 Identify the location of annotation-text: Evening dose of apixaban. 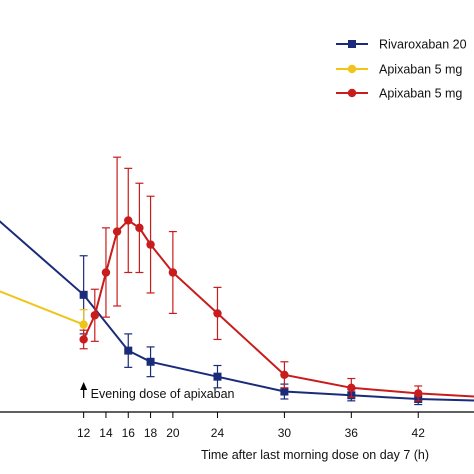
(163, 394).